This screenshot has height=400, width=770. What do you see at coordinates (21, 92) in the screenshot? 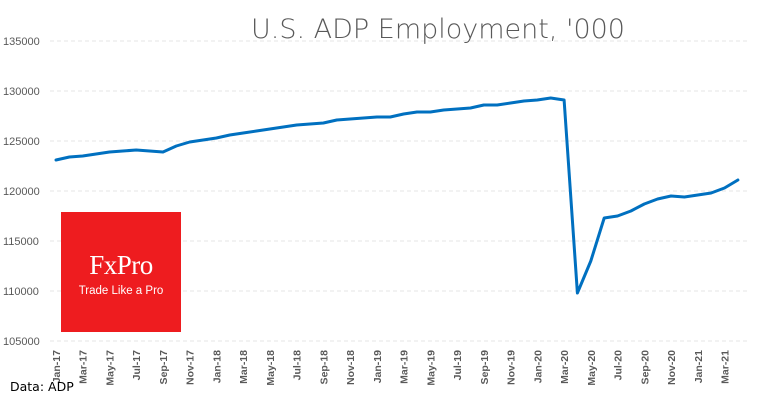
I see `y-tick-label: 130000` at bounding box center [21, 92].